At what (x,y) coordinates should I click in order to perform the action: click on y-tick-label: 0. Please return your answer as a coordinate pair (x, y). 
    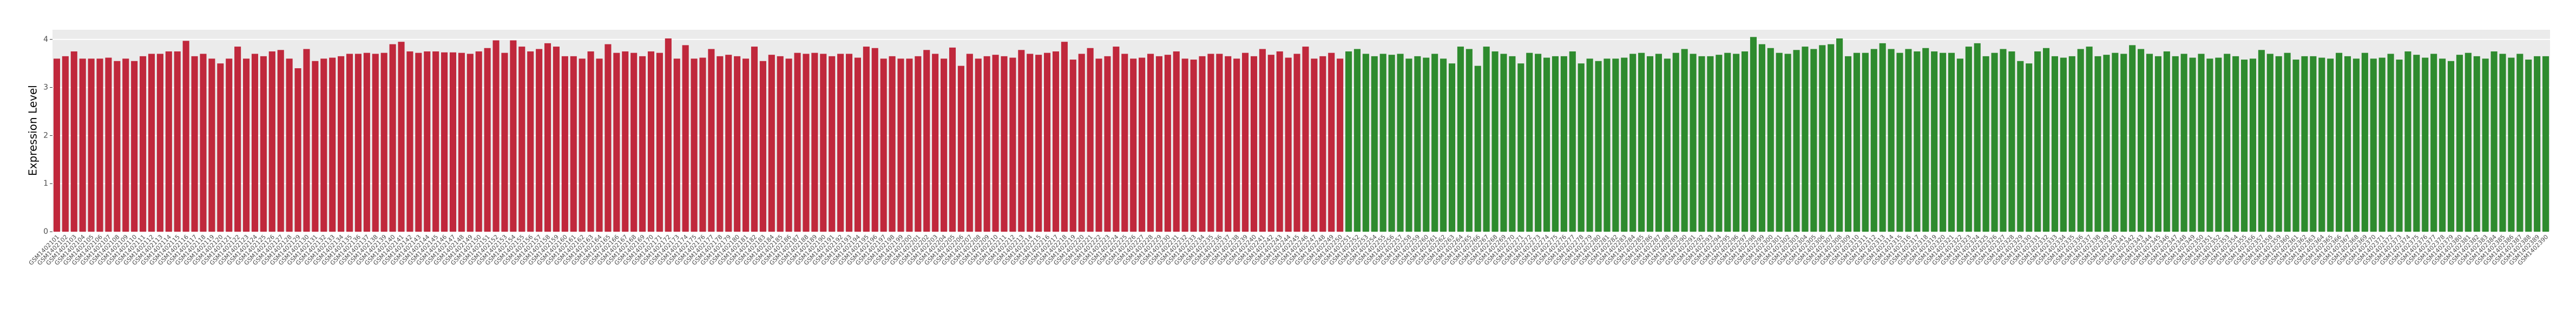
    Looking at the image, I should click on (45, 231).